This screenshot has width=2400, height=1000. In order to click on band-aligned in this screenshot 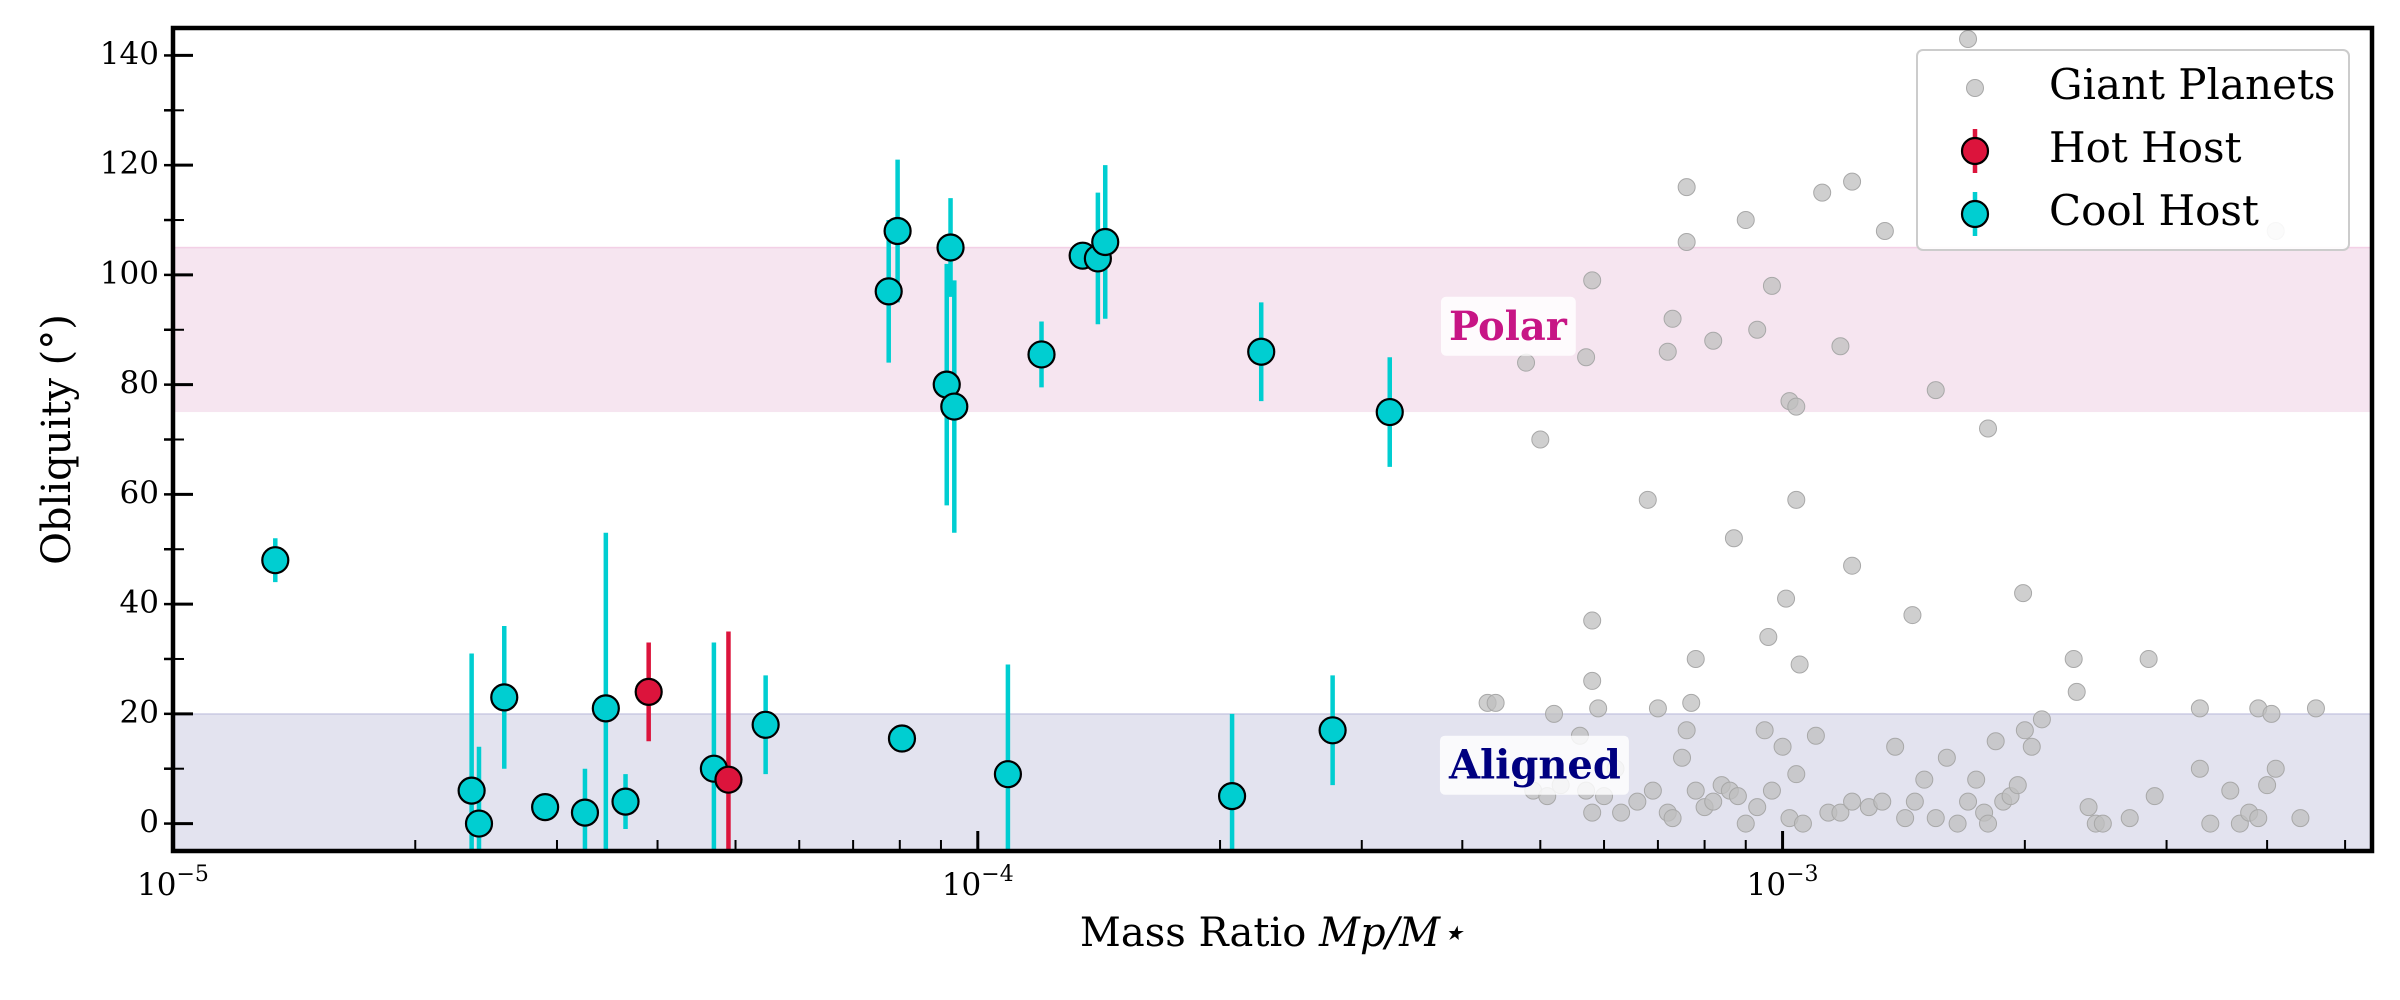, I will do `click(1272, 782)`.